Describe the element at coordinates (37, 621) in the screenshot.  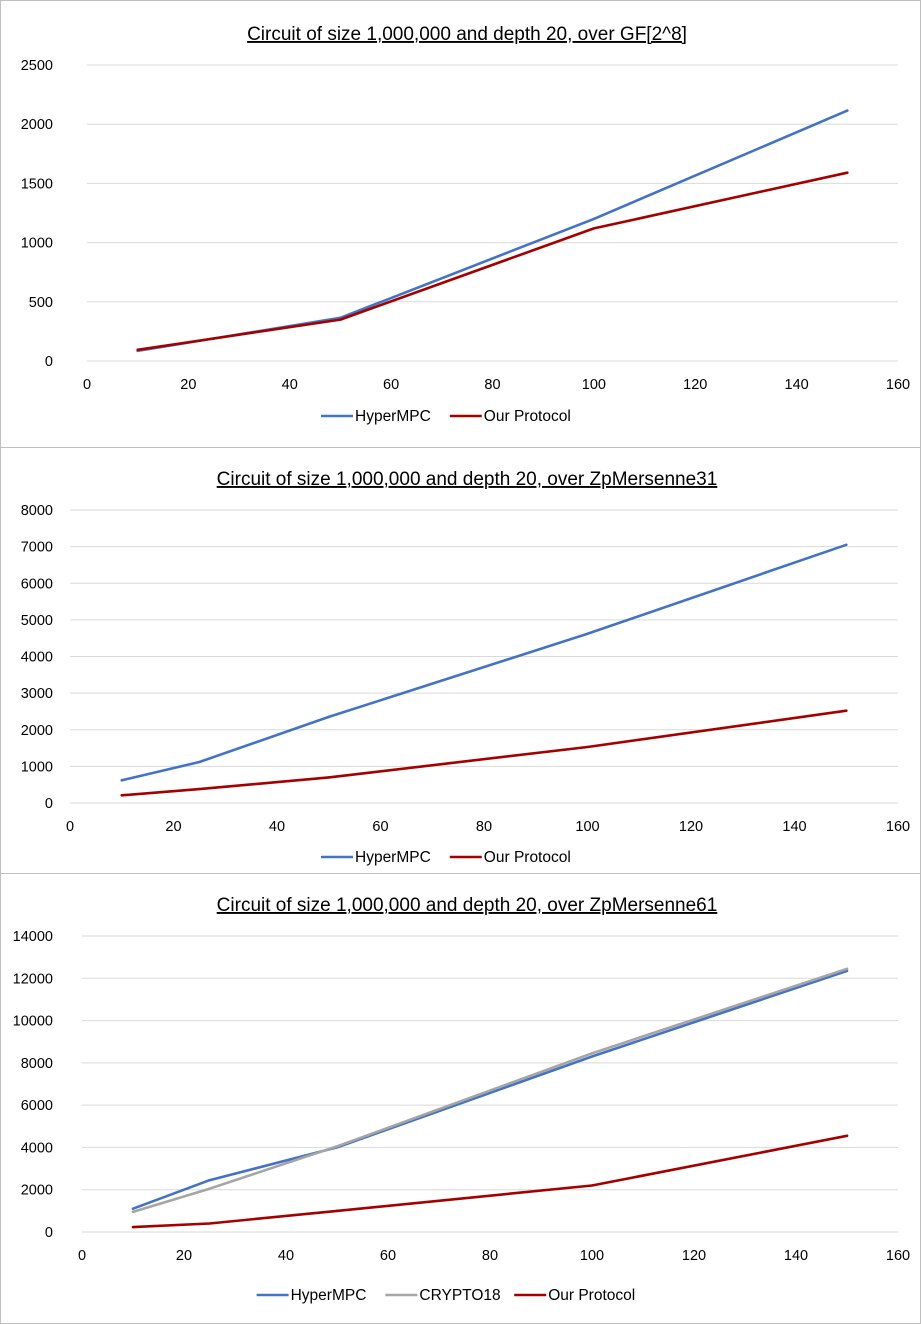
I see `y-tick-label: 5000` at that location.